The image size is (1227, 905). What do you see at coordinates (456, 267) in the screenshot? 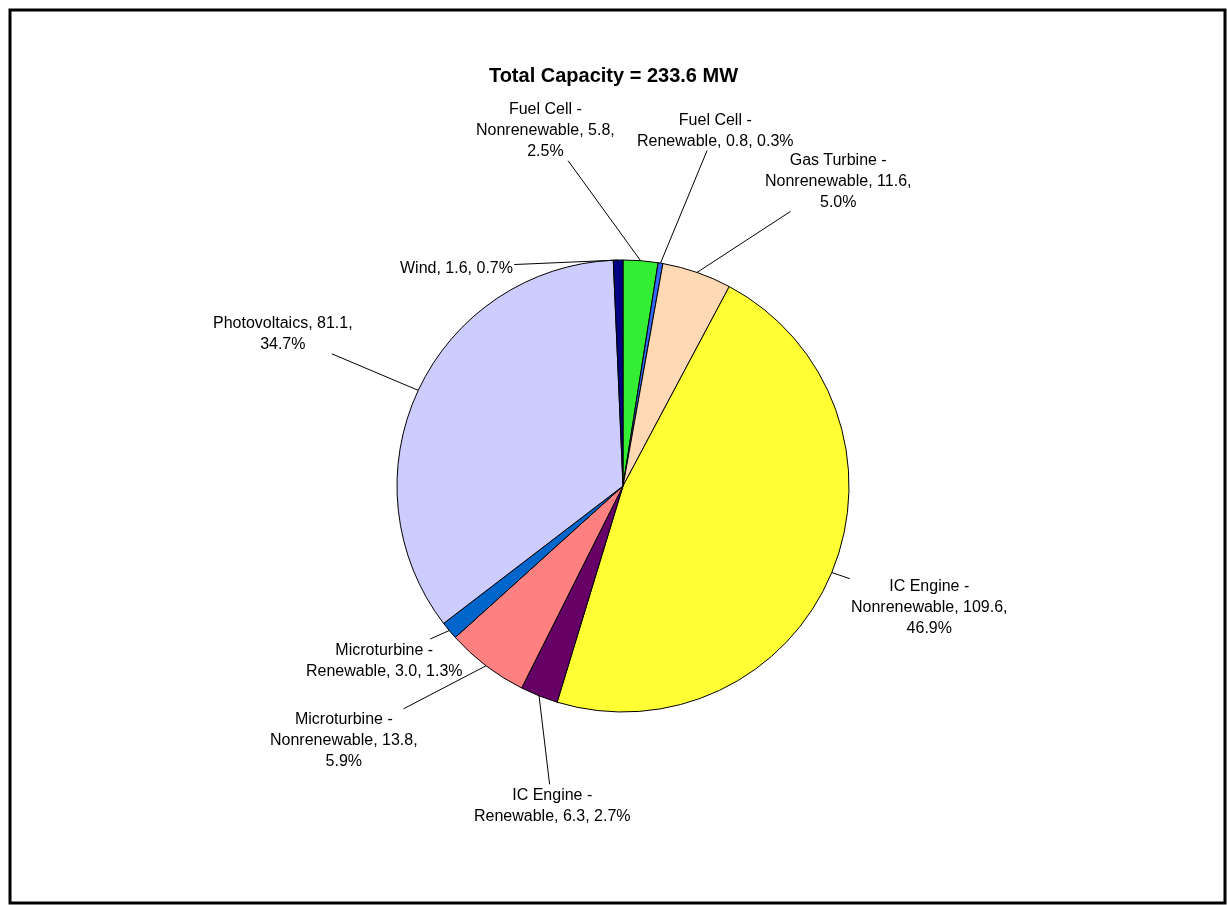
I see `slice-label: Wind, 1.6, 0.7%` at bounding box center [456, 267].